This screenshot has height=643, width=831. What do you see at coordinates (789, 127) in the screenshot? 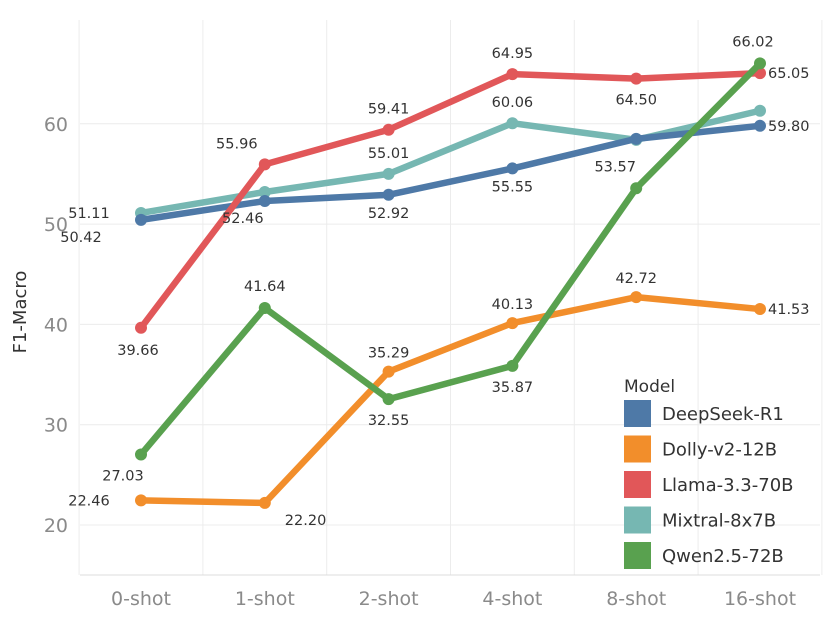
I see `data-label-deepseek-r1: 59.80` at bounding box center [789, 127].